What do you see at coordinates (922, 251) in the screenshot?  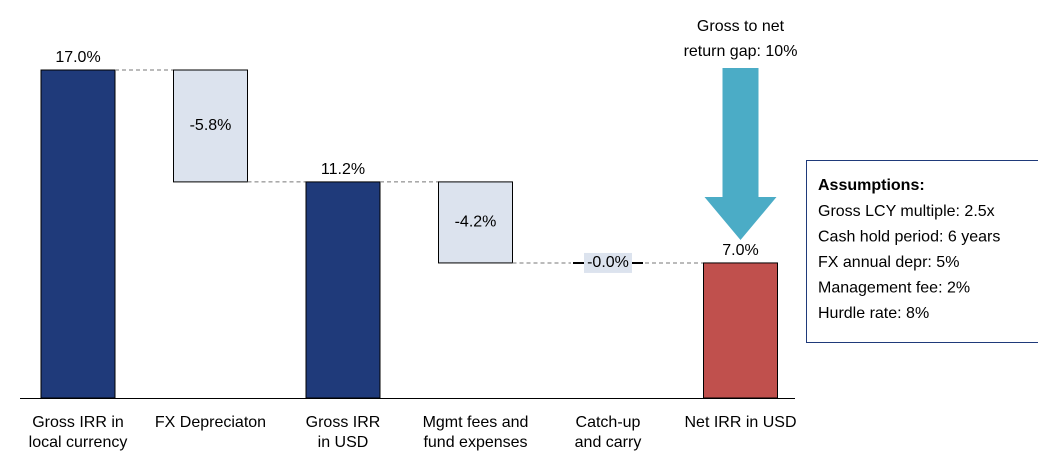 I see `assumptions-box` at bounding box center [922, 251].